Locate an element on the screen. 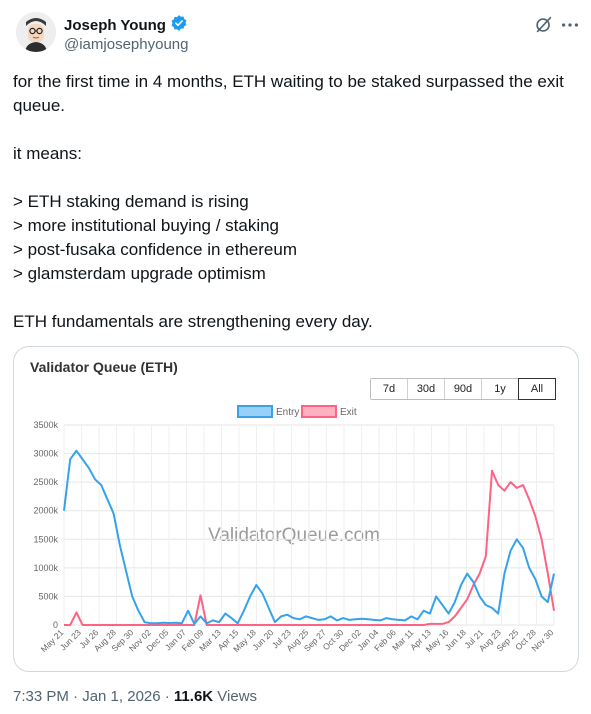  author-display-name: Joseph Young is located at coordinates (115, 25).